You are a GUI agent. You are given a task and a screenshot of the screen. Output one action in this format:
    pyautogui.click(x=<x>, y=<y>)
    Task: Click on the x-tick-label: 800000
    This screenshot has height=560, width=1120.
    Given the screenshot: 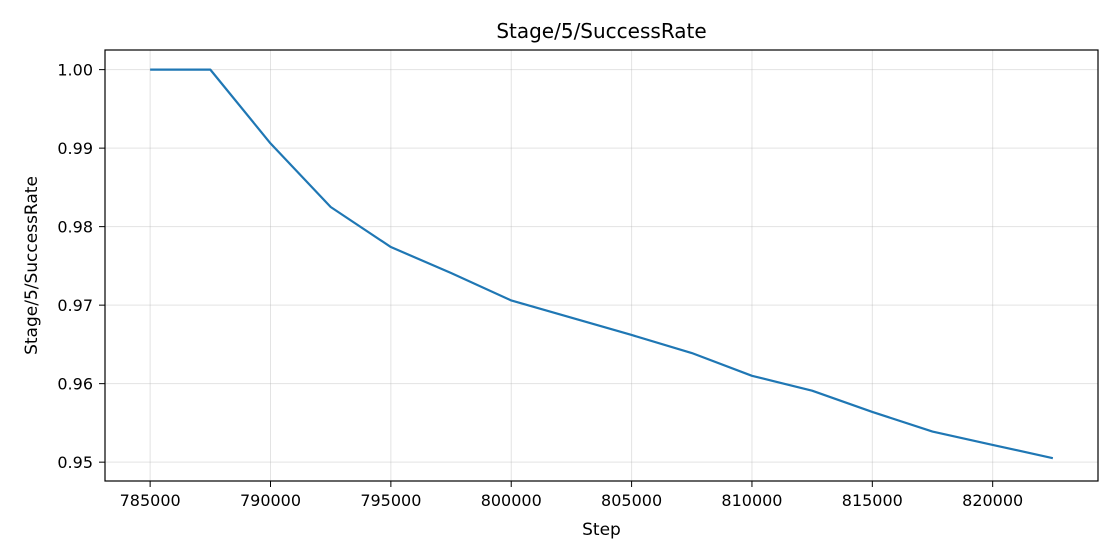 What is the action you would take?
    pyautogui.click(x=511, y=500)
    